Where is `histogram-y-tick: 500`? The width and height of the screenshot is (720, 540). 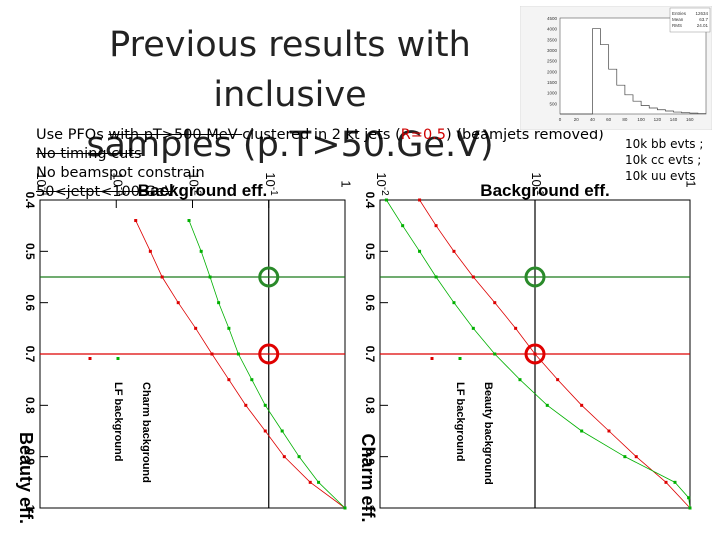 histogram-y-tick: 500 is located at coordinates (553, 103).